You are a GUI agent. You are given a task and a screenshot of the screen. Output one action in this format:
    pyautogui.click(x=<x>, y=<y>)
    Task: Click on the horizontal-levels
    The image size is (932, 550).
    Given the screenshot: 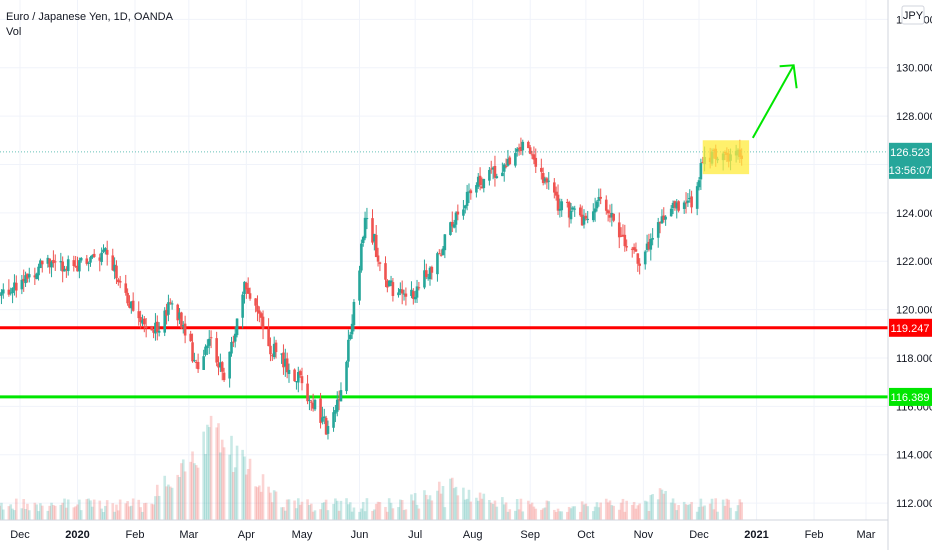 What is the action you would take?
    pyautogui.click(x=444, y=362)
    